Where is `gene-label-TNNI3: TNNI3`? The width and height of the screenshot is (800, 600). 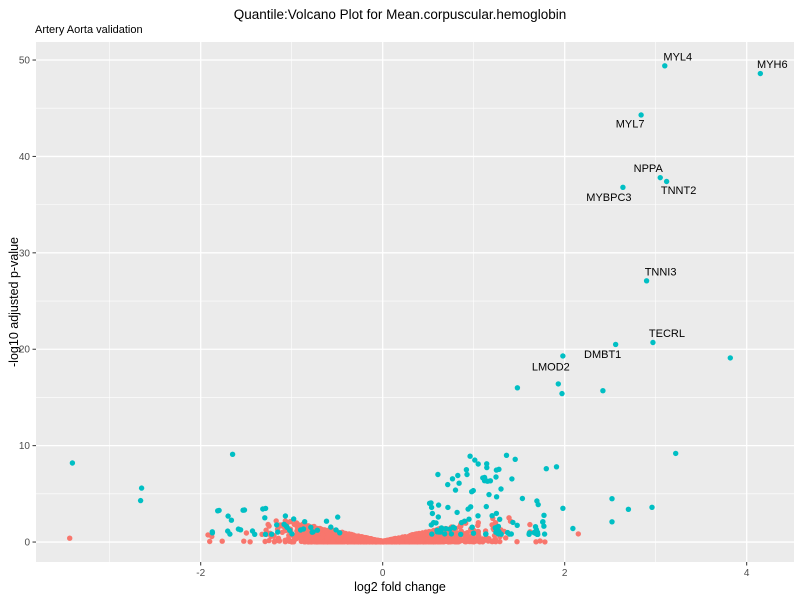 gene-label-TNNI3: TNNI3 is located at coordinates (661, 272).